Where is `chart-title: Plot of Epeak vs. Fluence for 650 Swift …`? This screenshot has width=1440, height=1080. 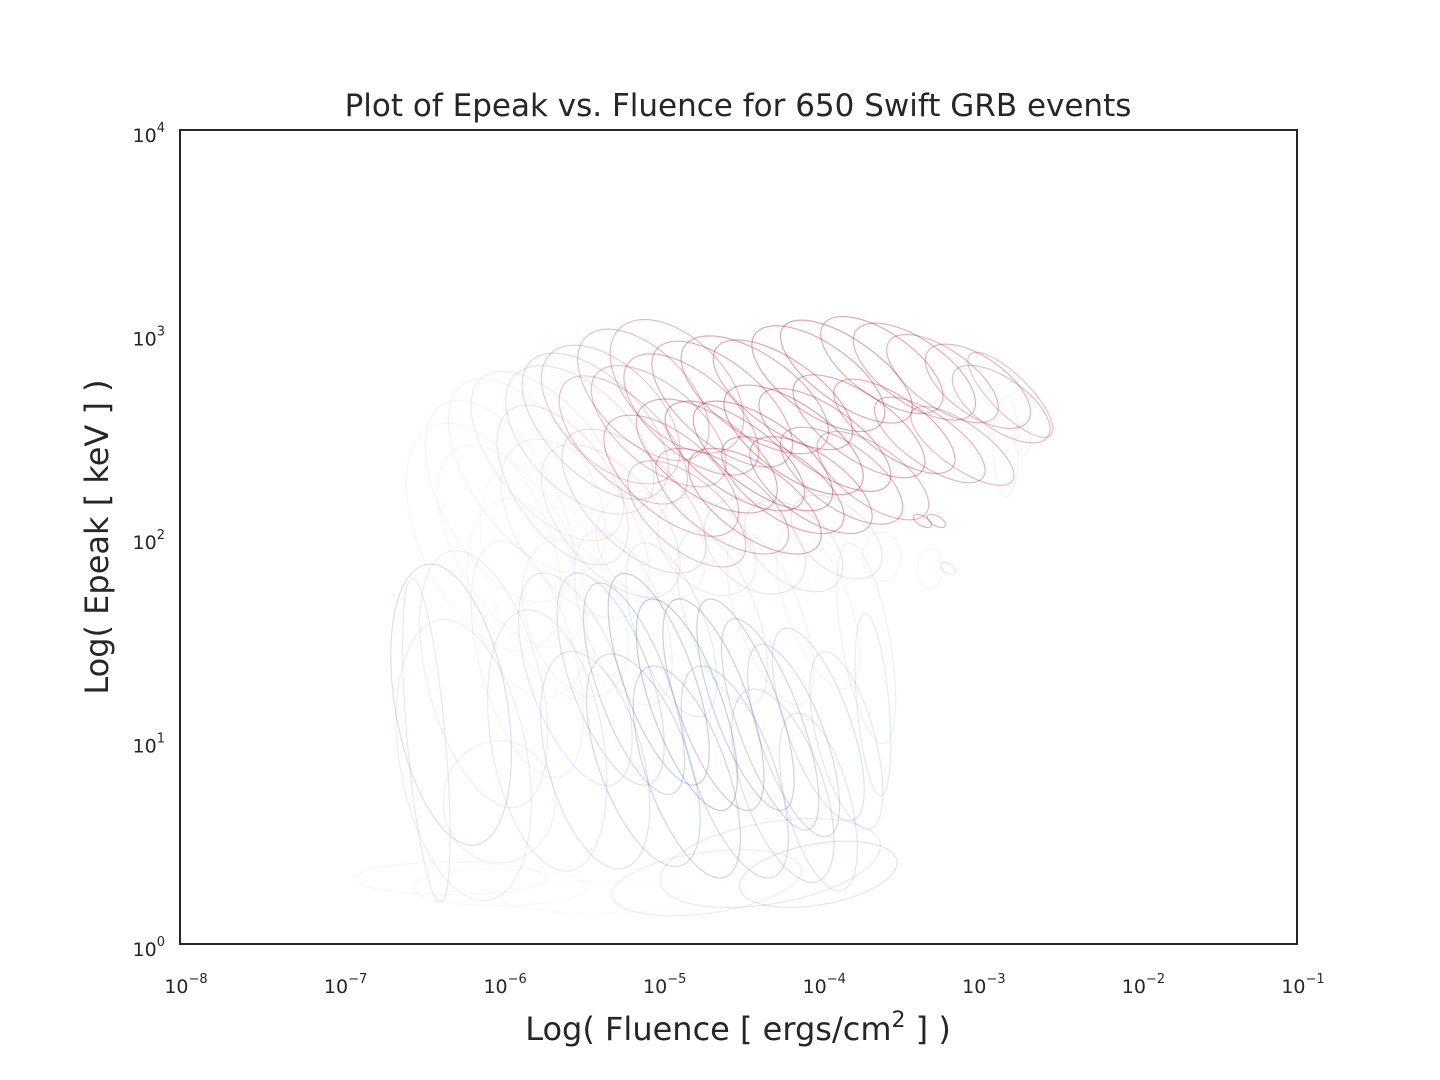 chart-title: Plot of Epeak vs. Fluence for 650 Swift … is located at coordinates (738, 106).